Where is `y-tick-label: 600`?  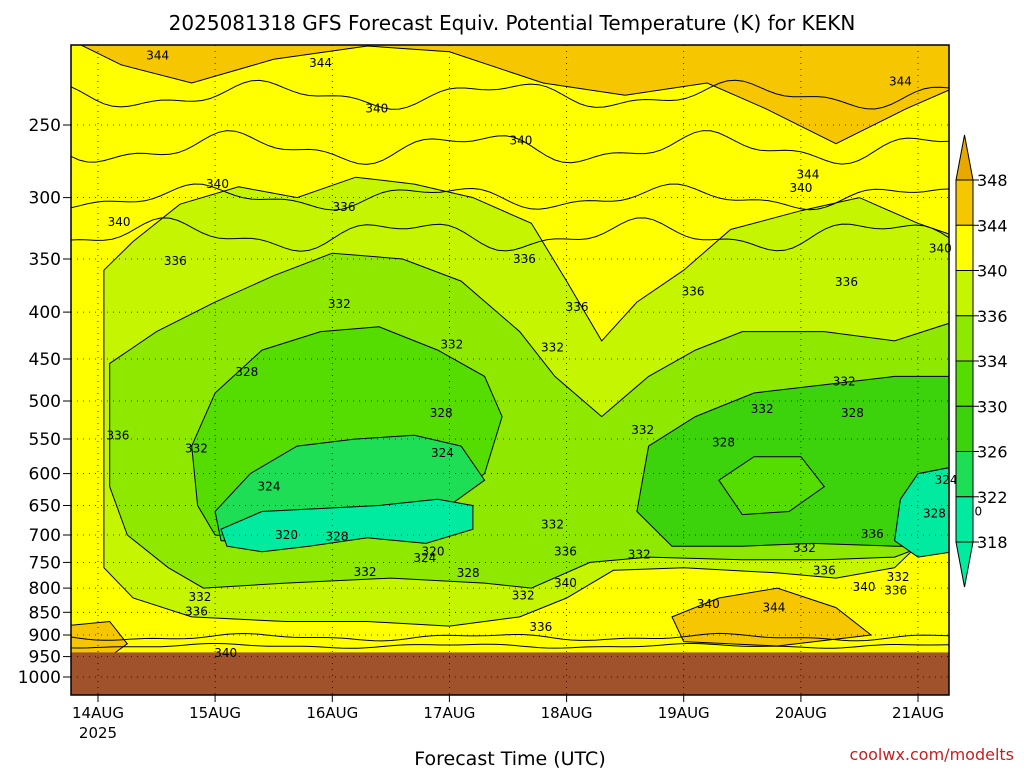
y-tick-label: 600 is located at coordinates (45, 475).